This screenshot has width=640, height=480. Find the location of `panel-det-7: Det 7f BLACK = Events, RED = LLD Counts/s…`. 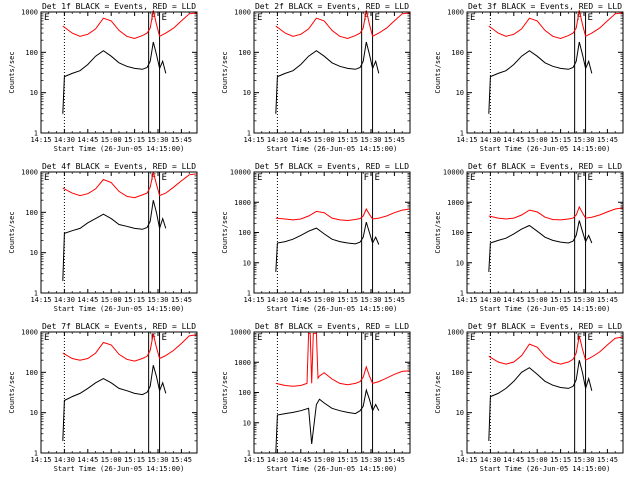

panel-det-7: Det 7f BLACK = Events, RED = LLD Counts/s… is located at coordinates (103, 397).